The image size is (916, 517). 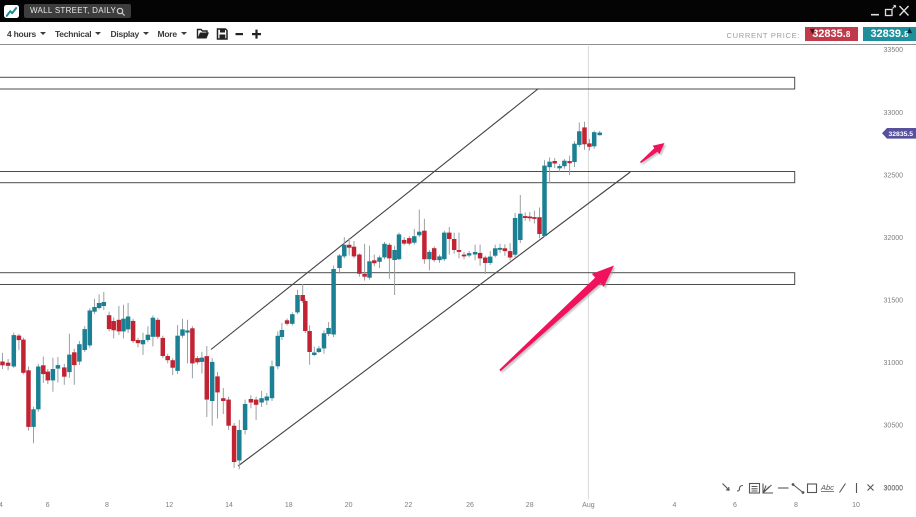 I want to click on svg-text: 32835.5, so click(x=901, y=134).